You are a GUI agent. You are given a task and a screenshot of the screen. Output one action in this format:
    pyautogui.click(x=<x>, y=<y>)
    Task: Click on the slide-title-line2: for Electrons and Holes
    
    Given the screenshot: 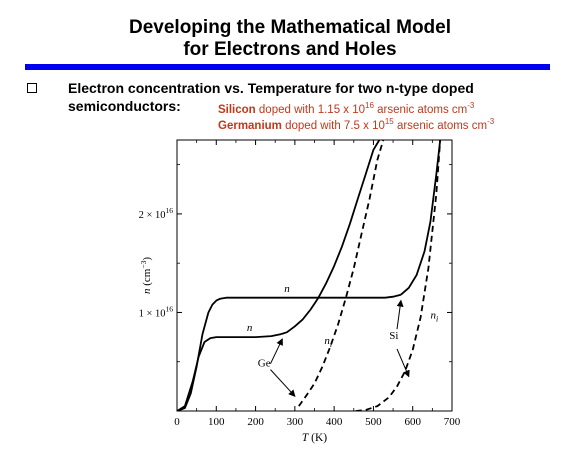 What is the action you would take?
    pyautogui.click(x=290, y=49)
    